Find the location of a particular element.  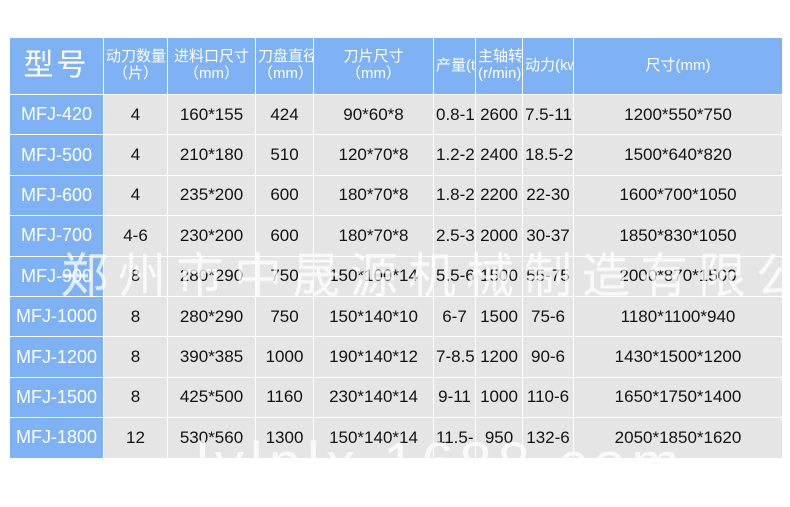

cell-model: MFJ-1000 is located at coordinates (56, 316).